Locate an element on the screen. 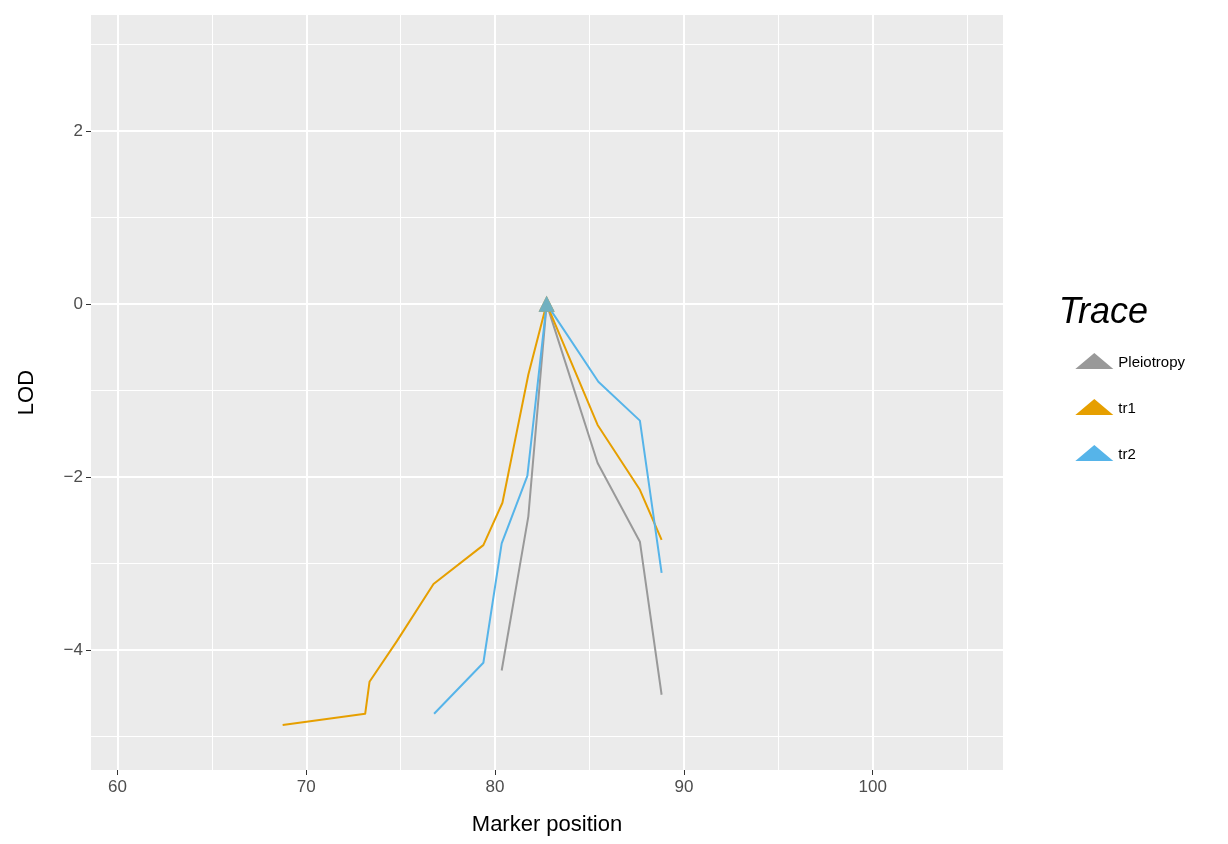 The width and height of the screenshot is (1228, 844). y-axis-title: LOD is located at coordinates (25, 392).